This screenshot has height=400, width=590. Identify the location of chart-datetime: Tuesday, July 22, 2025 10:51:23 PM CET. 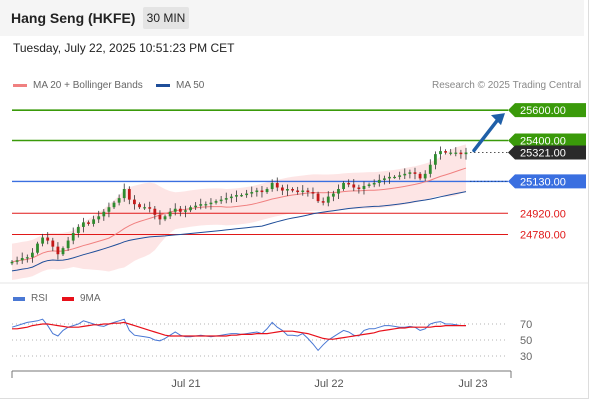
(124, 48).